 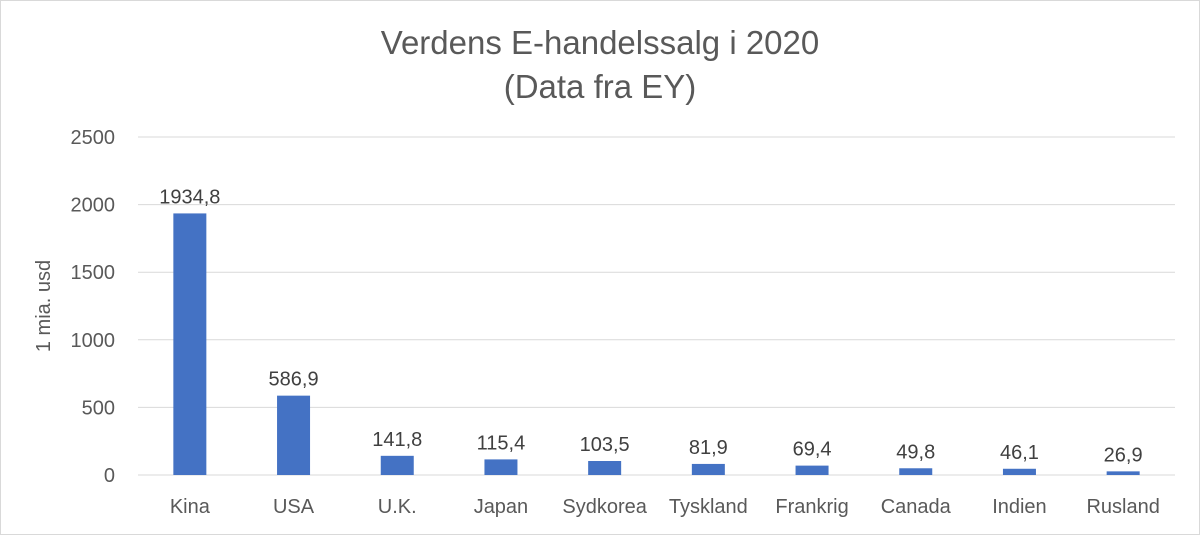 What do you see at coordinates (189, 197) in the screenshot?
I see `data-label: 1934,8` at bounding box center [189, 197].